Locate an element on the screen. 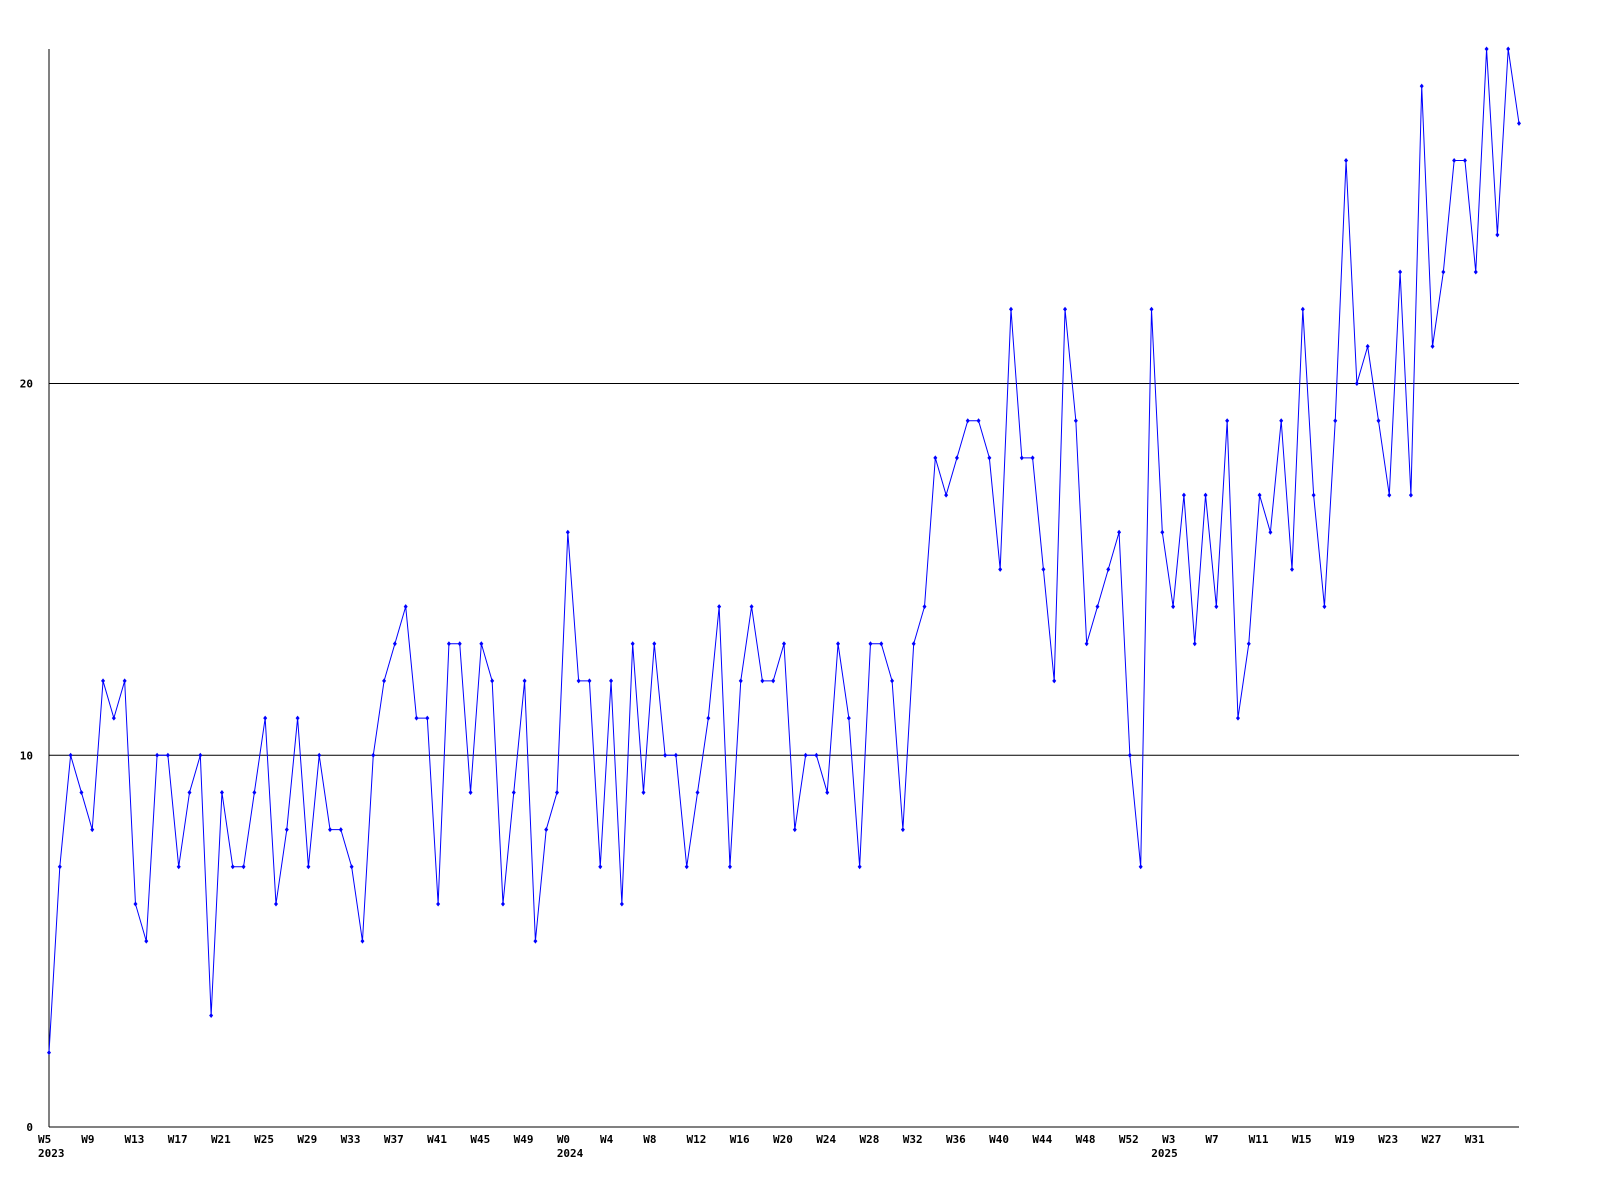  x-tick-label: W52 is located at coordinates (1129, 1139).